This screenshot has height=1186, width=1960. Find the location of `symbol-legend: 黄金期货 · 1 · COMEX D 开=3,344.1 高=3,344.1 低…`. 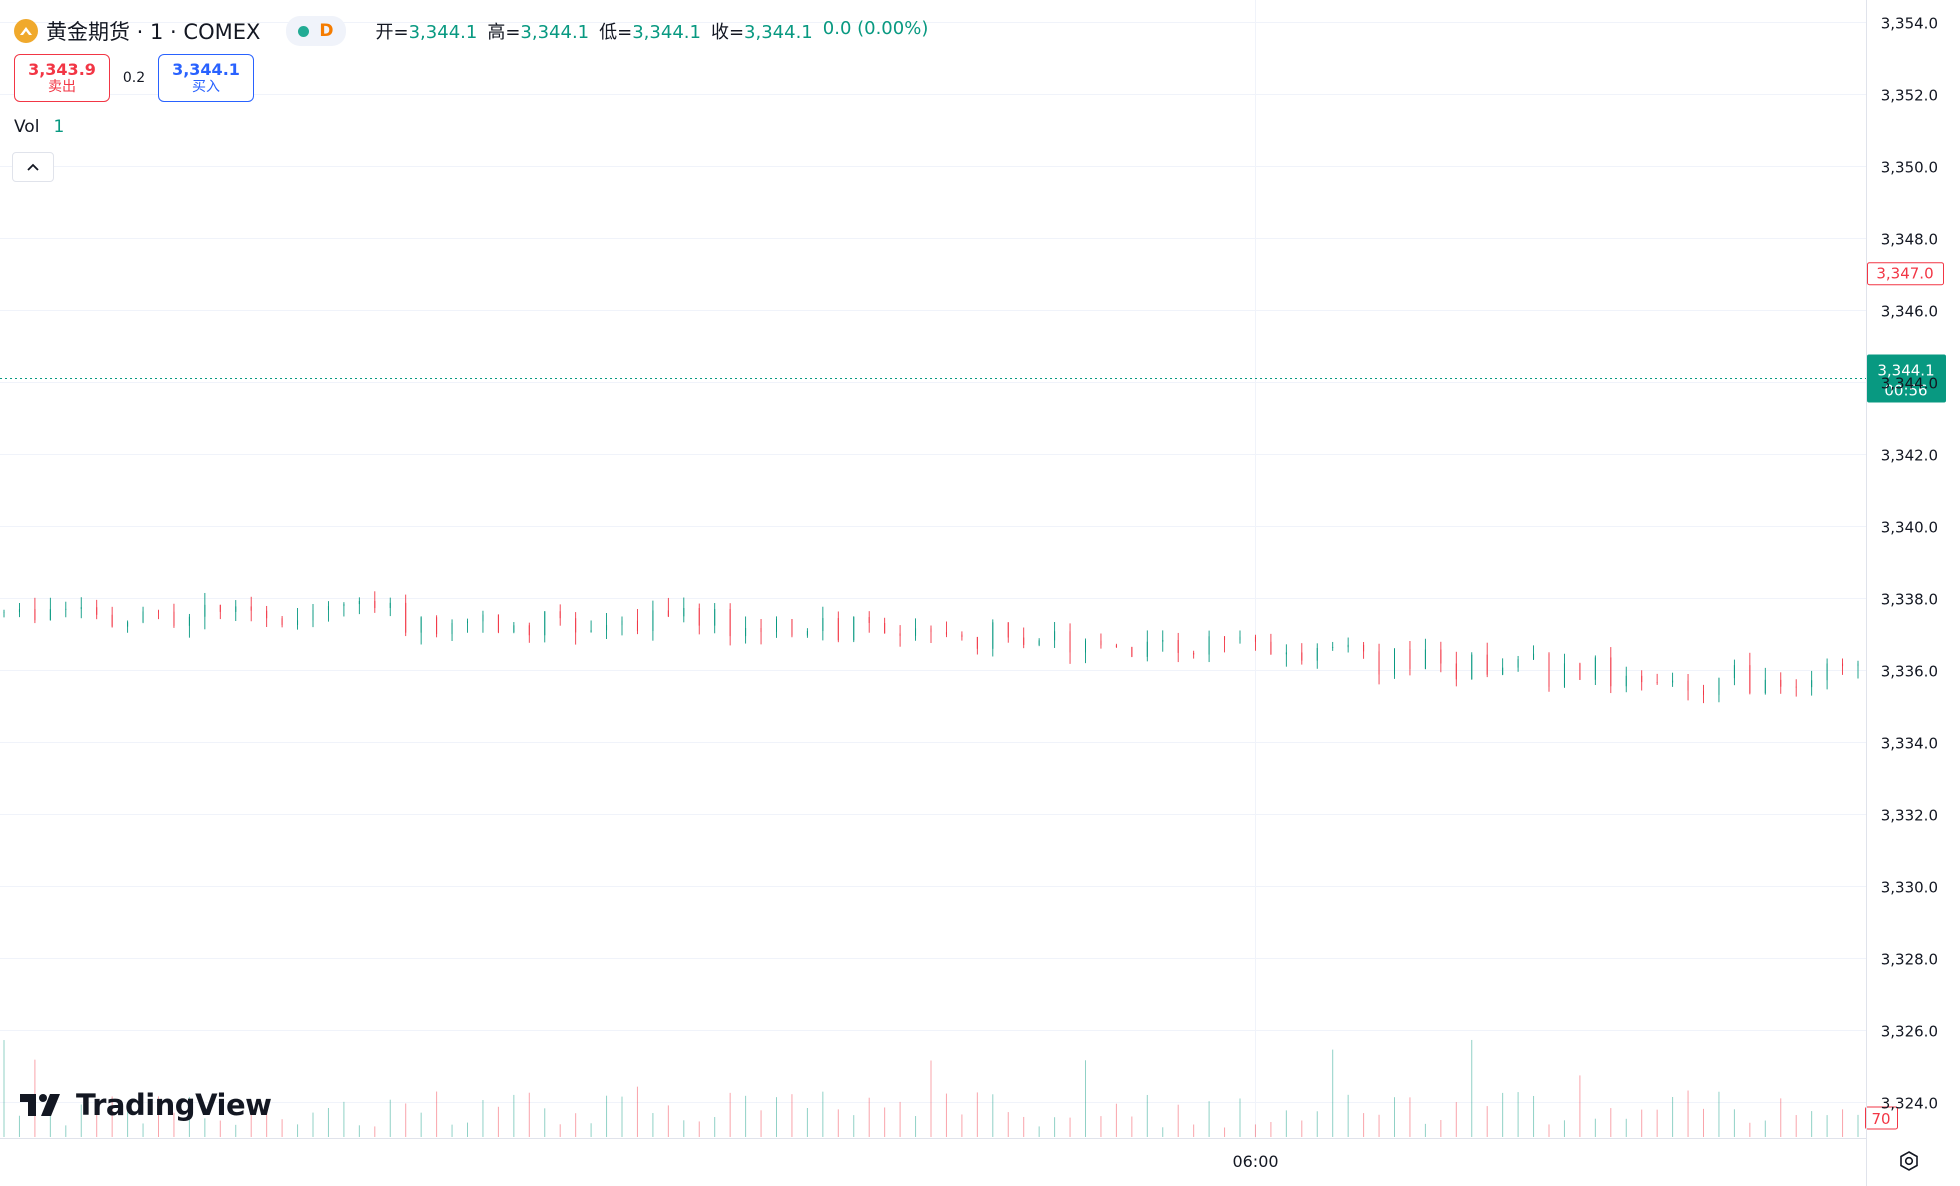

symbol-legend: 黄金期货 · 1 · COMEX D 开=3,344.1 高=3,344.1 低… is located at coordinates (471, 31).